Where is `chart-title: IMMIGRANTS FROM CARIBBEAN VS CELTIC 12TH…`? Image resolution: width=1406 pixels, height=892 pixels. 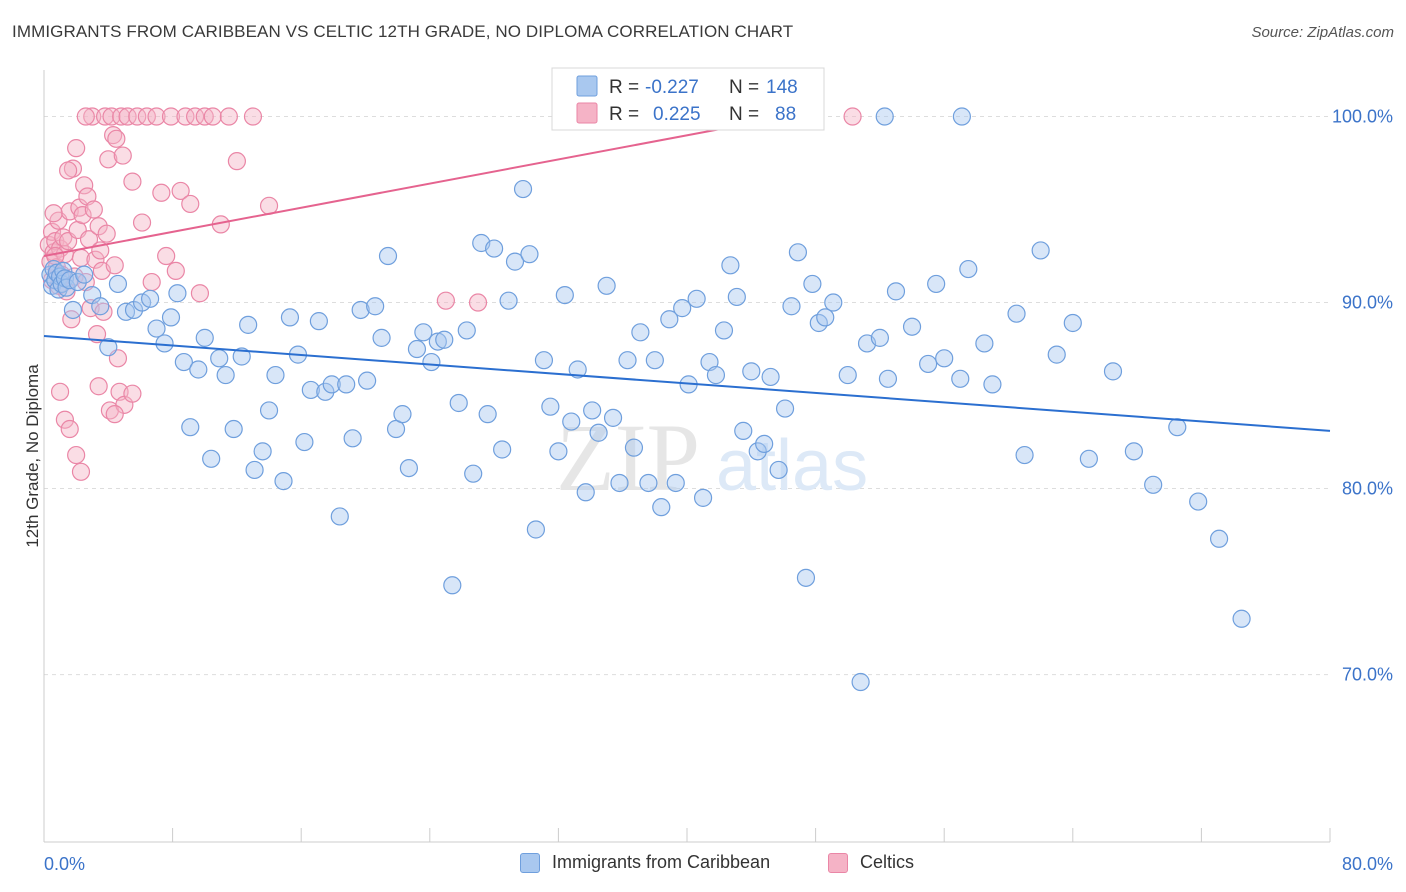
chart-title: IMMIGRANTS FROM CARIBBEAN VS CELTIC 12TH… is located at coordinates (403, 31).